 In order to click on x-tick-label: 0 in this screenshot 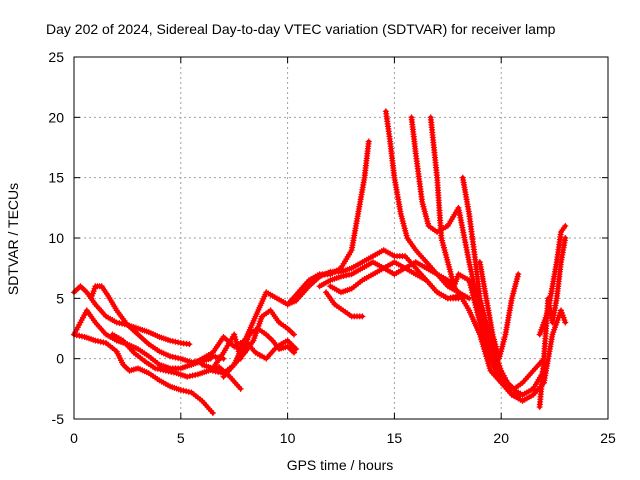, I will do `click(74, 438)`.